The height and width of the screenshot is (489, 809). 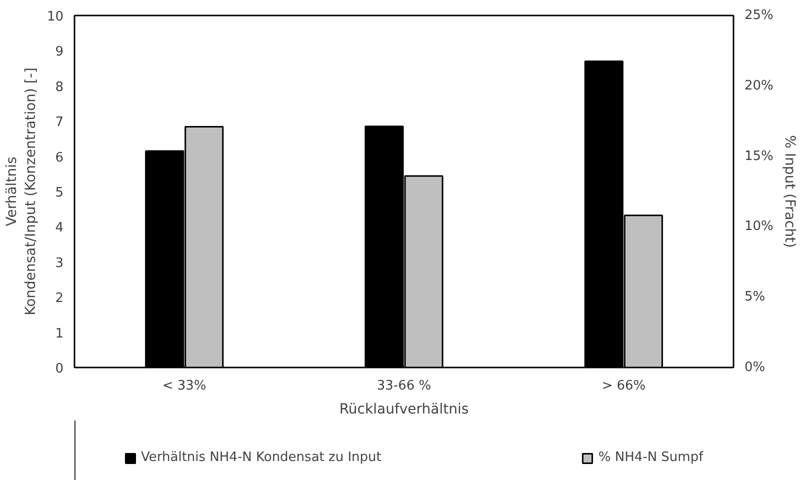 I want to click on y-tick-label: 4, so click(x=59, y=228).